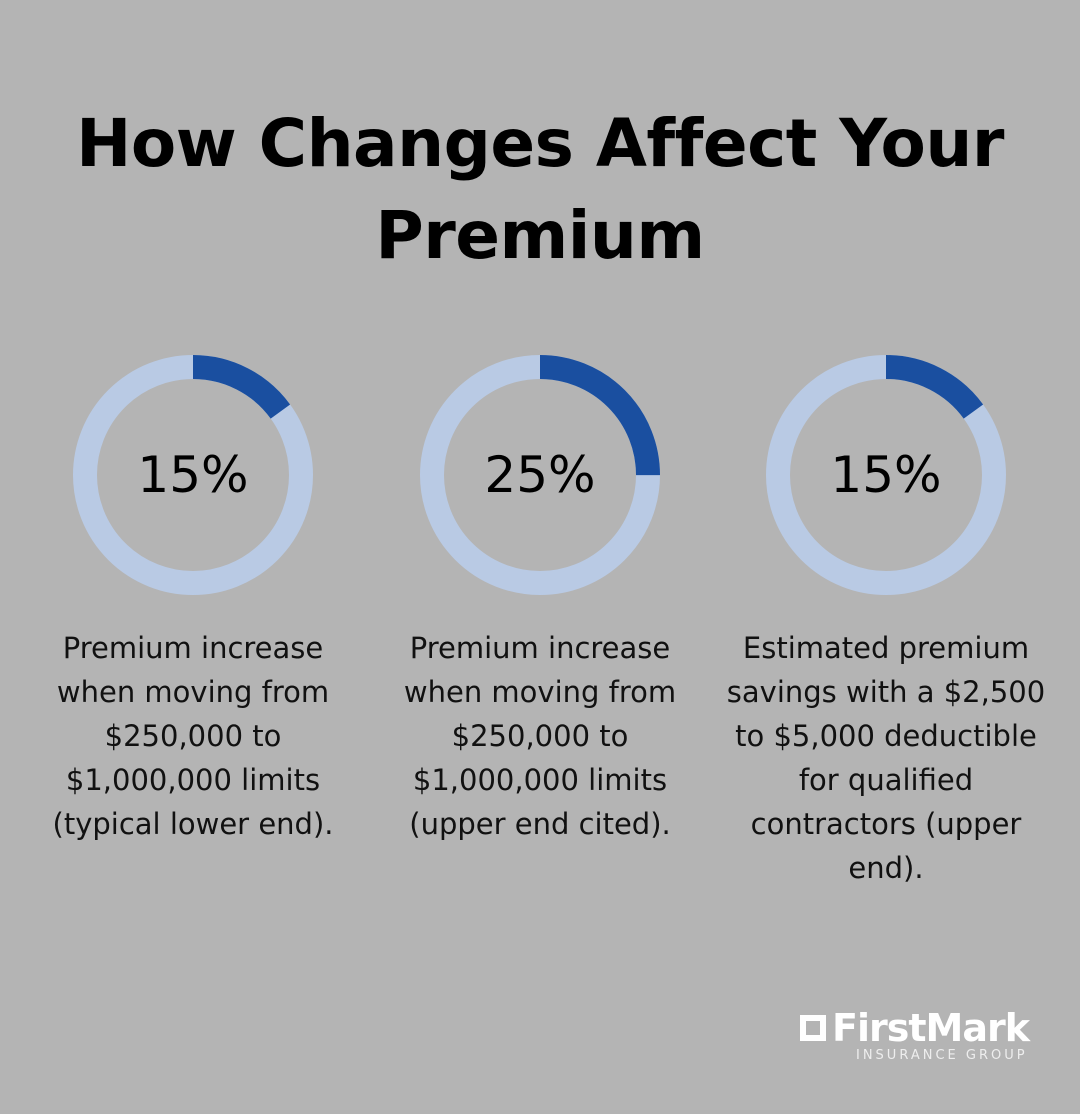 The image size is (1080, 1114). Describe the element at coordinates (540, 189) in the screenshot. I see `page-title: How Changes Affect Your Premium` at that location.